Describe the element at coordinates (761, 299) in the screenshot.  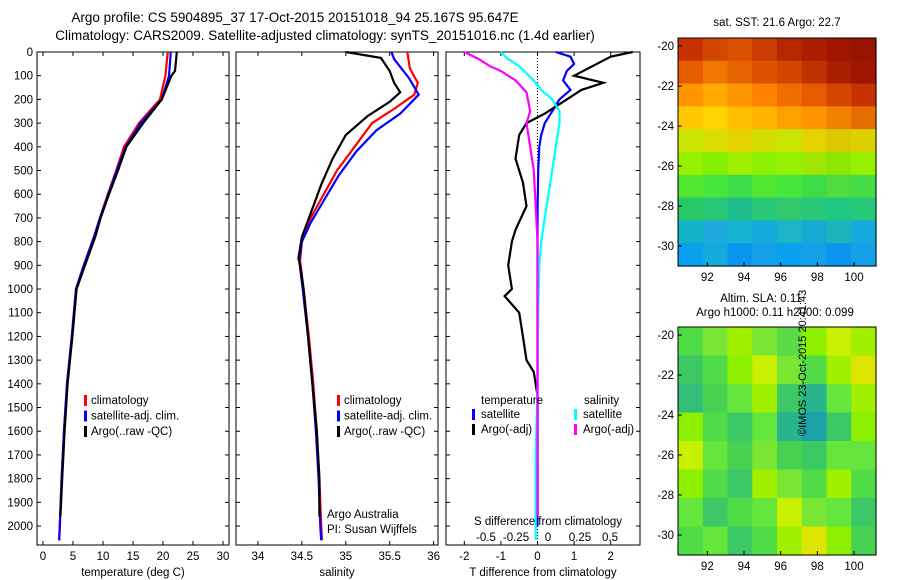
I see `sla-map-title: Altim. SLA: 0.11` at that location.